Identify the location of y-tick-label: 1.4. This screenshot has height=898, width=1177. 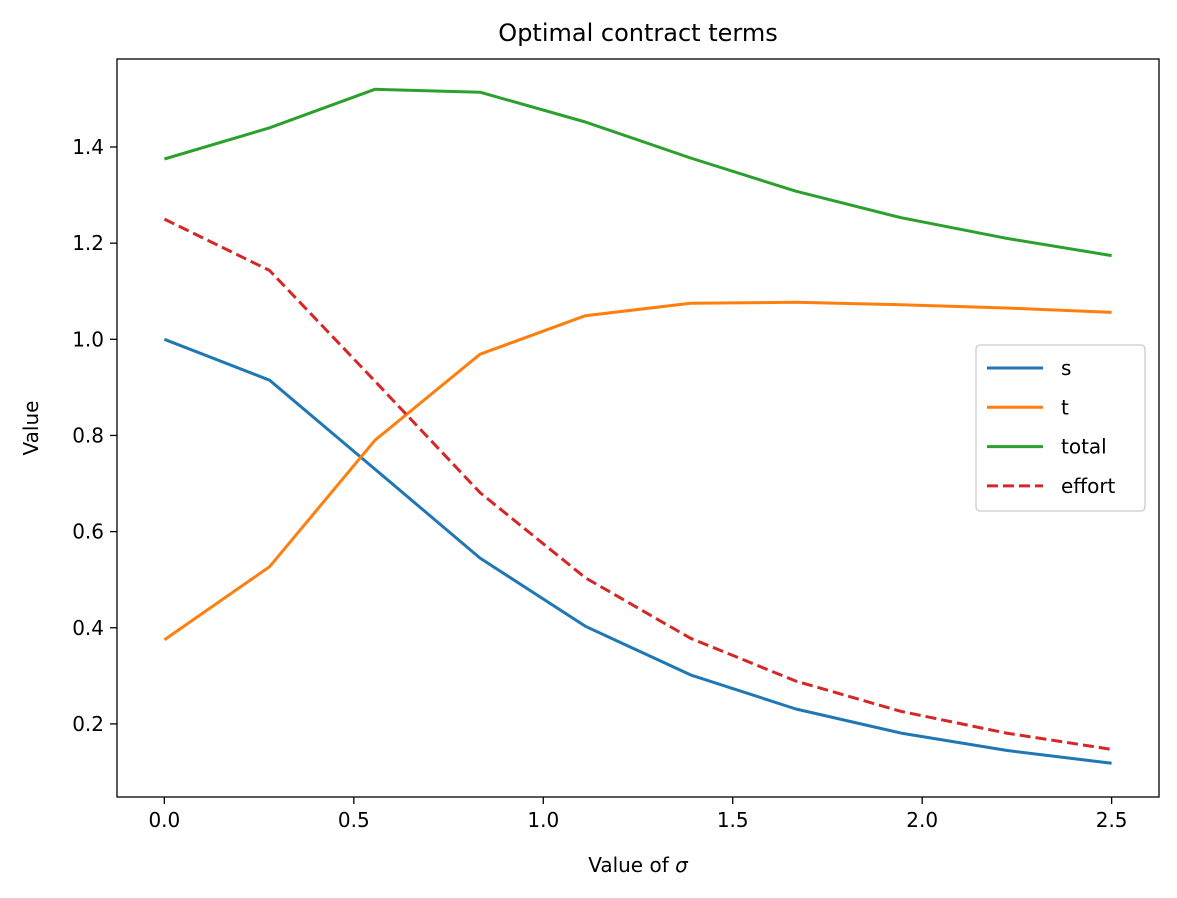
(88, 147).